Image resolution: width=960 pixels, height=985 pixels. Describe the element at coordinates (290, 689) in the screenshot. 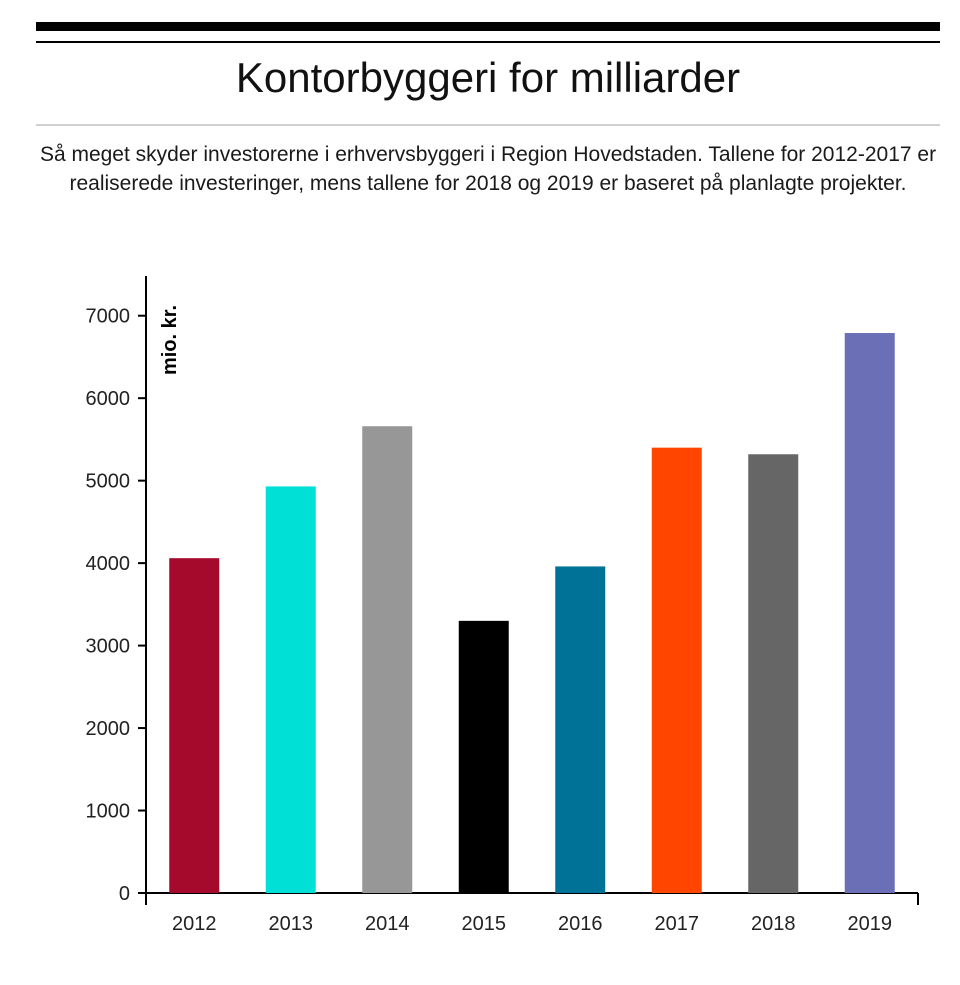

I see `bar-2013` at that location.